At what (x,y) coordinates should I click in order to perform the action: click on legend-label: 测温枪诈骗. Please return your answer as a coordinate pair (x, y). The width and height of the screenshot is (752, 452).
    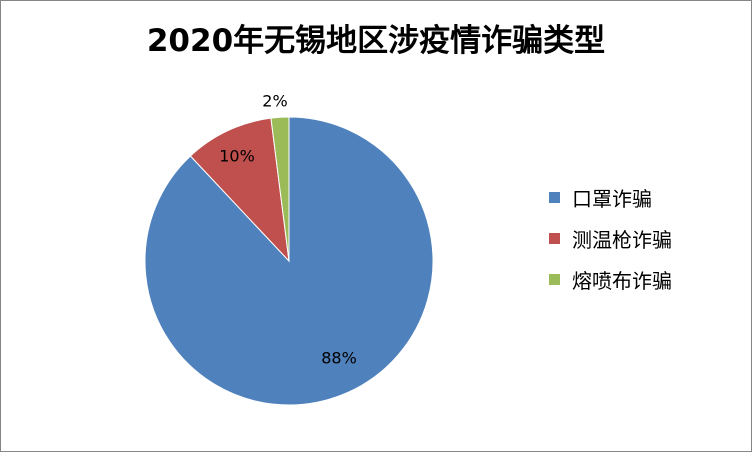
    Looking at the image, I should click on (622, 239).